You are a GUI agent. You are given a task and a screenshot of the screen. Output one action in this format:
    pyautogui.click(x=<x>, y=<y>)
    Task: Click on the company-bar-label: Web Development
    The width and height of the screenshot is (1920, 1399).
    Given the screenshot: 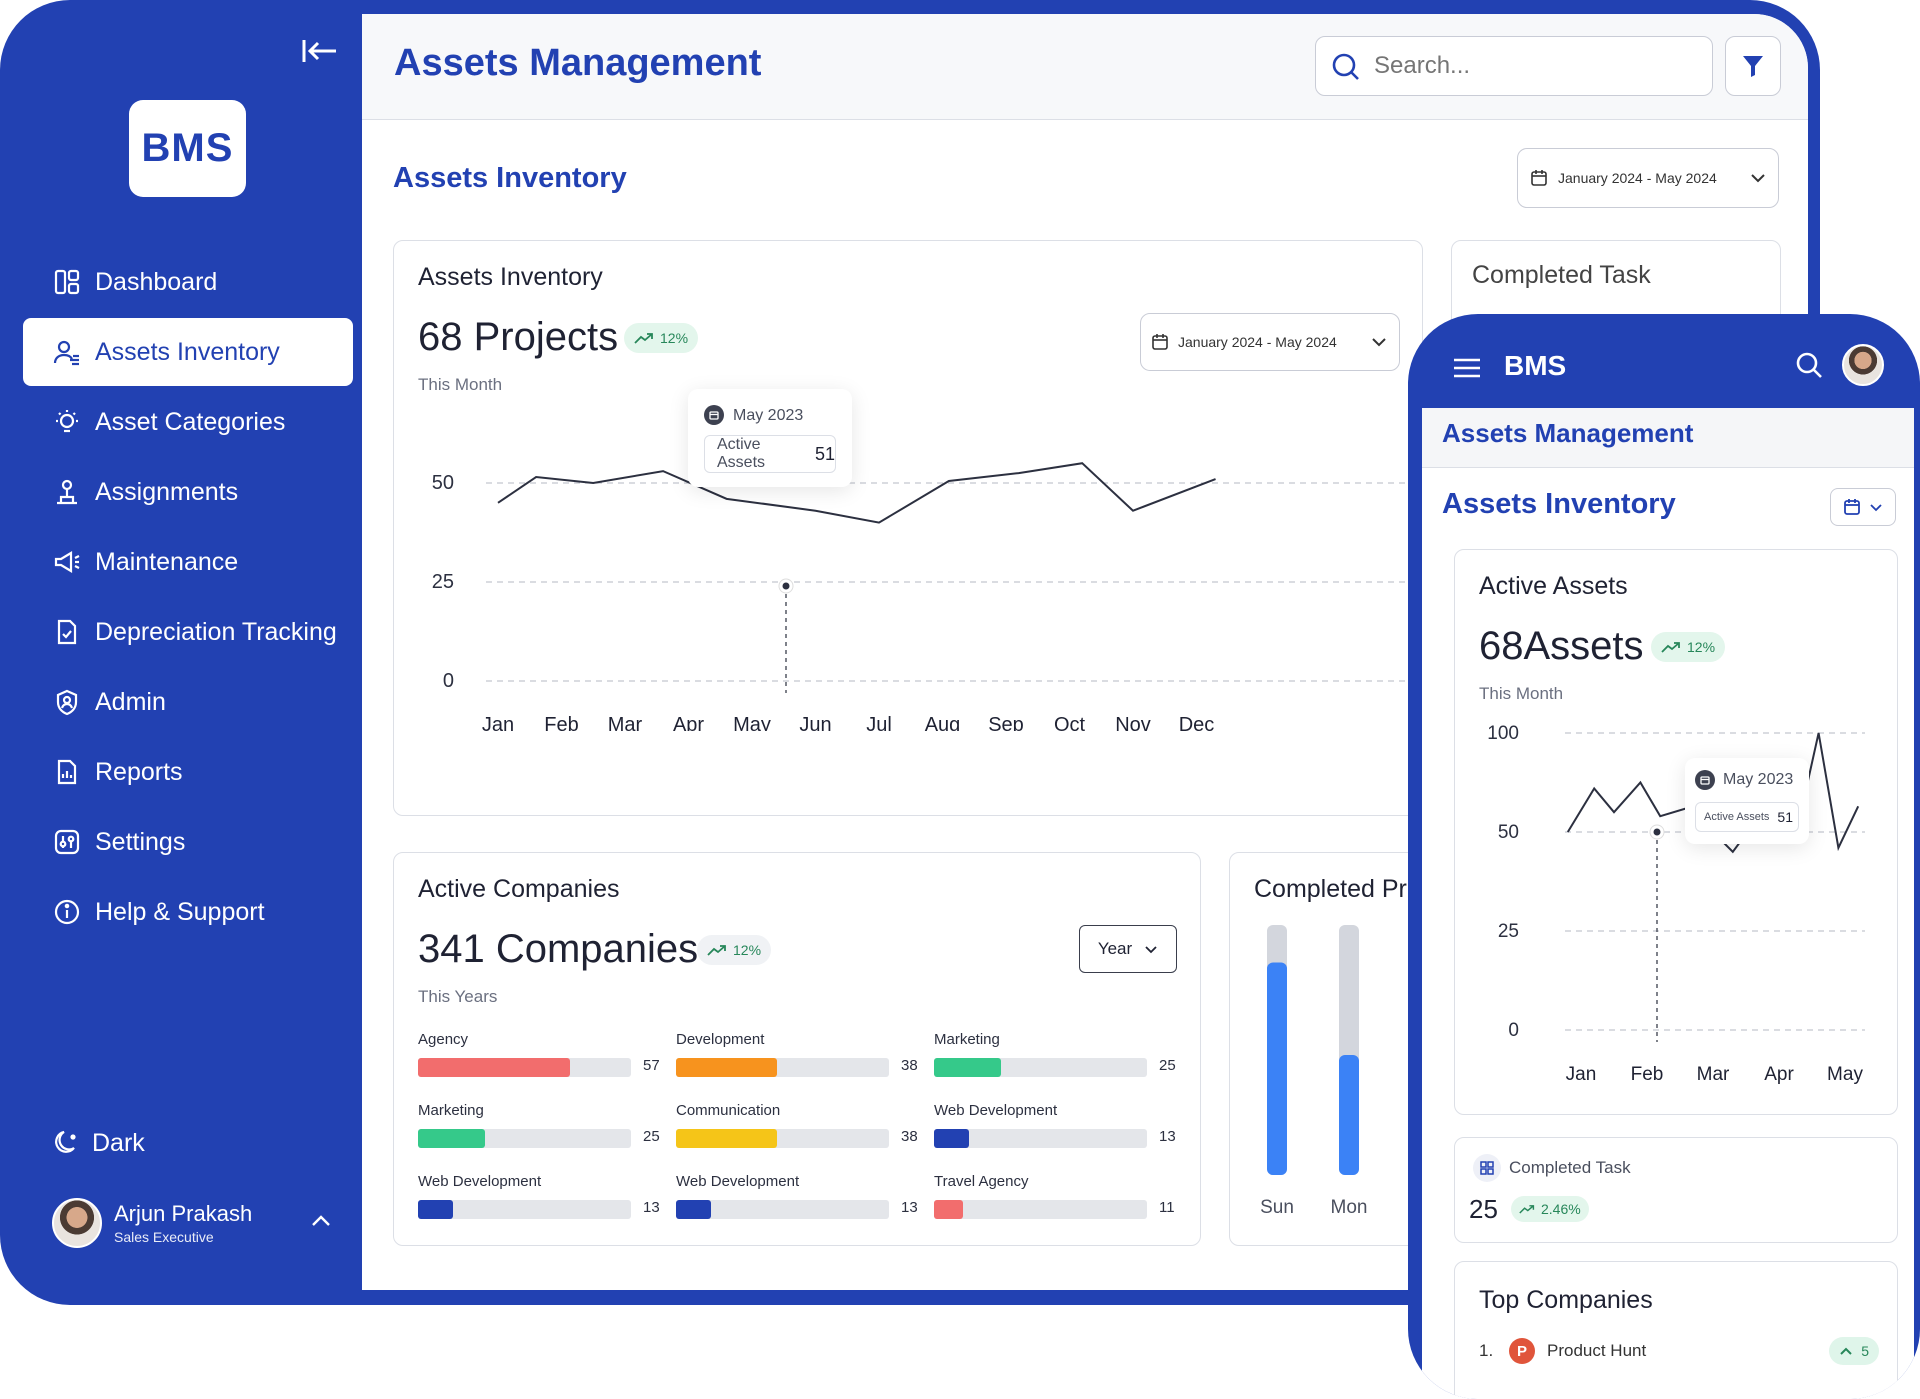 What is the action you would take?
    pyautogui.click(x=996, y=1110)
    